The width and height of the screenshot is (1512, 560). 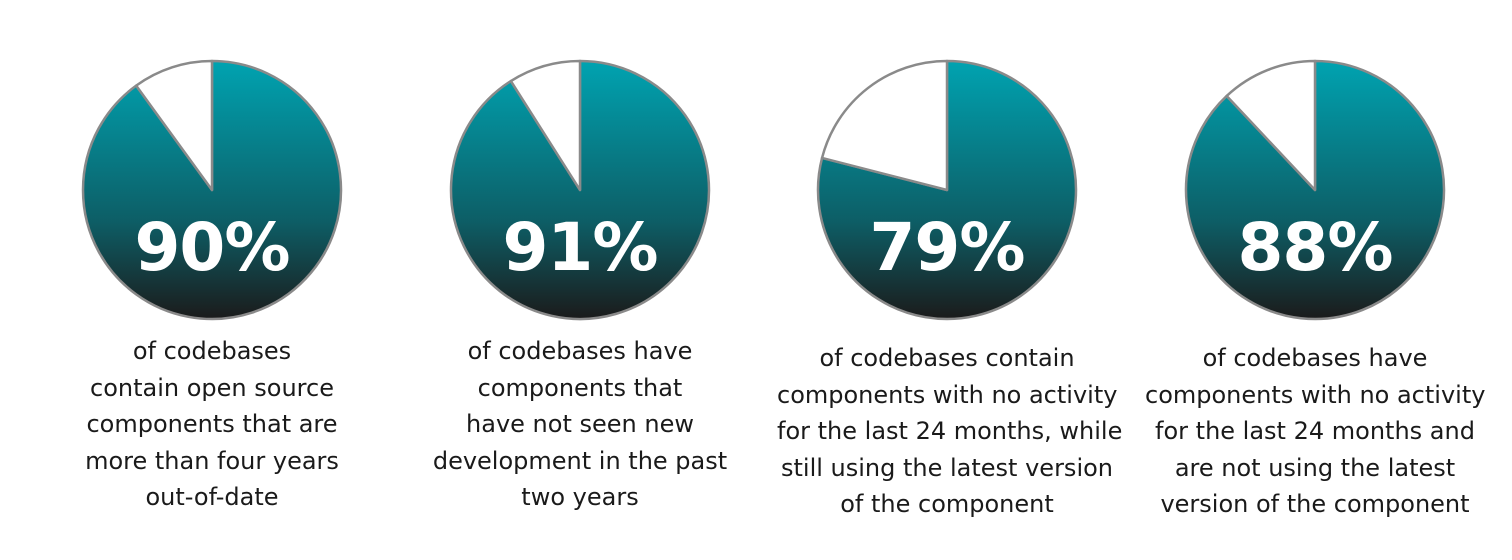 What do you see at coordinates (212, 247) in the screenshot?
I see `percent-label: 90%` at bounding box center [212, 247].